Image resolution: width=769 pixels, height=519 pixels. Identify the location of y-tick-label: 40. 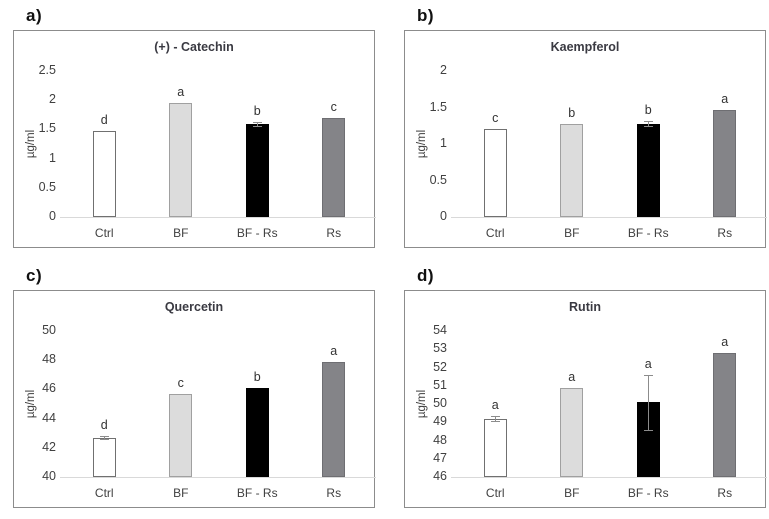
(49, 476).